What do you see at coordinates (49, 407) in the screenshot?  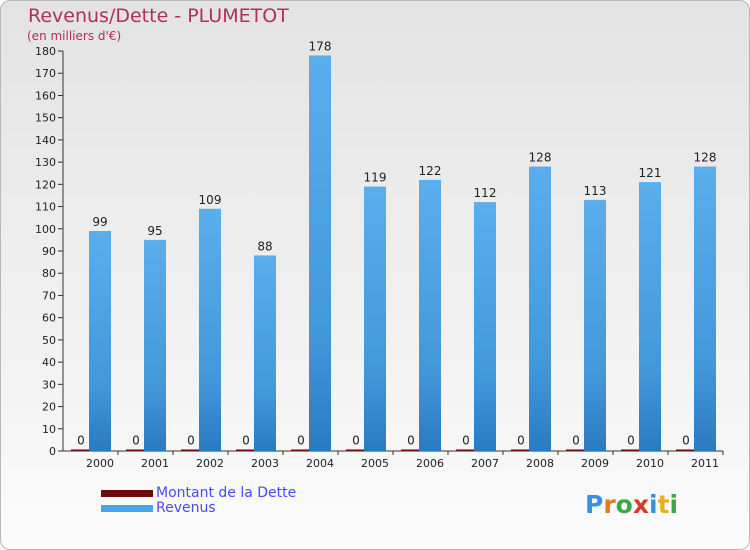 I see `y-tick-label: 20` at bounding box center [49, 407].